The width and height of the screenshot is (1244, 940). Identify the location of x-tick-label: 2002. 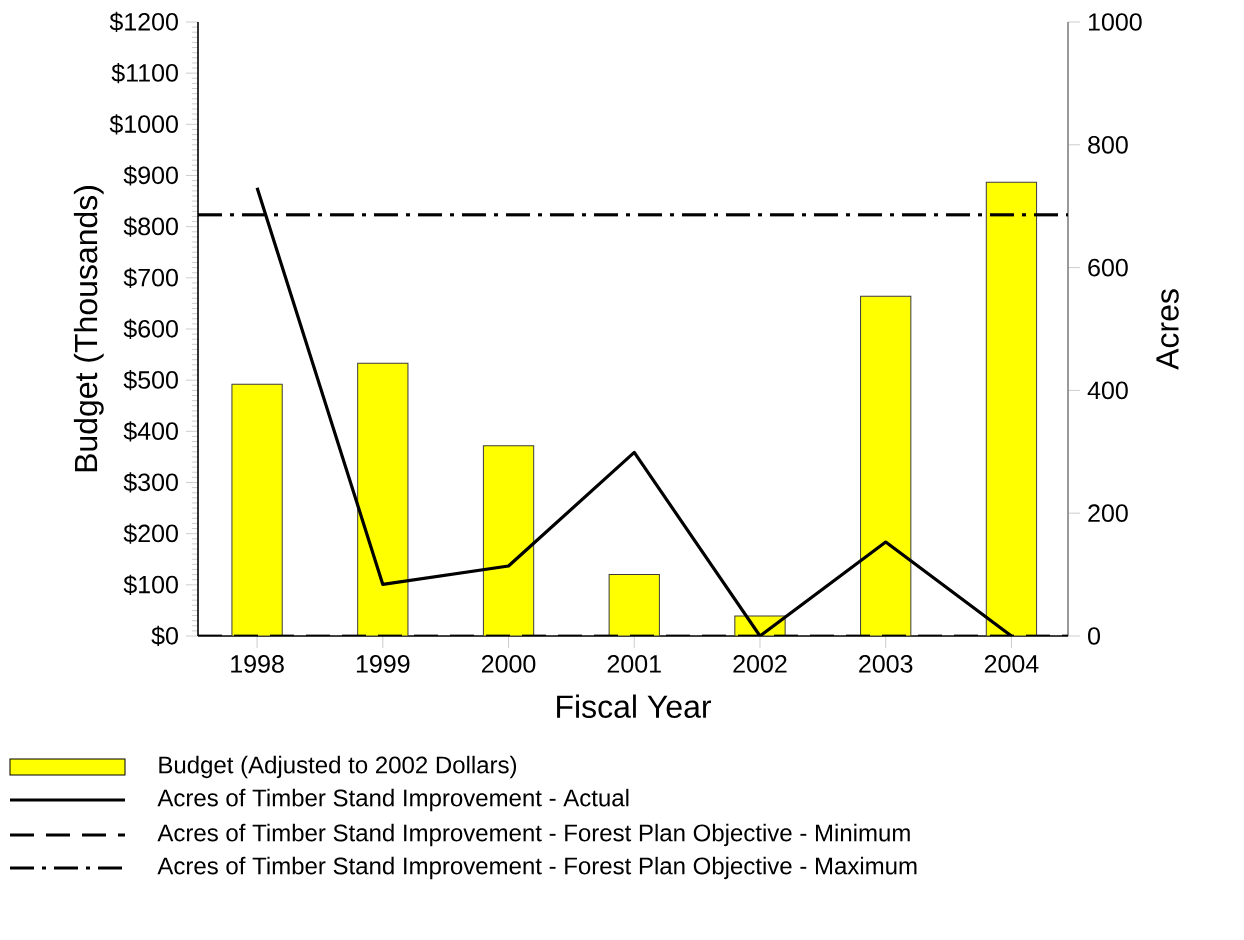
(760, 664).